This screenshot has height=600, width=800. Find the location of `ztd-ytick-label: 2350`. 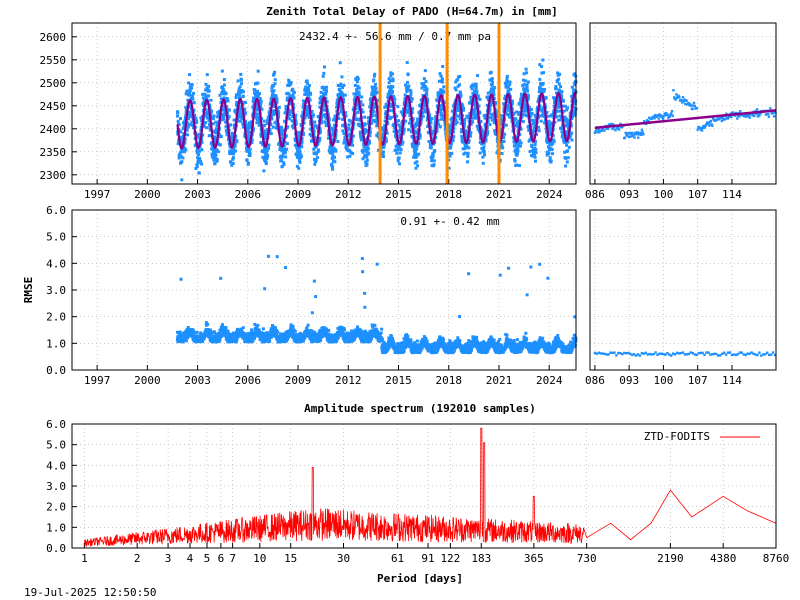

ztd-ytick-label: 2350 is located at coordinates (53, 152).